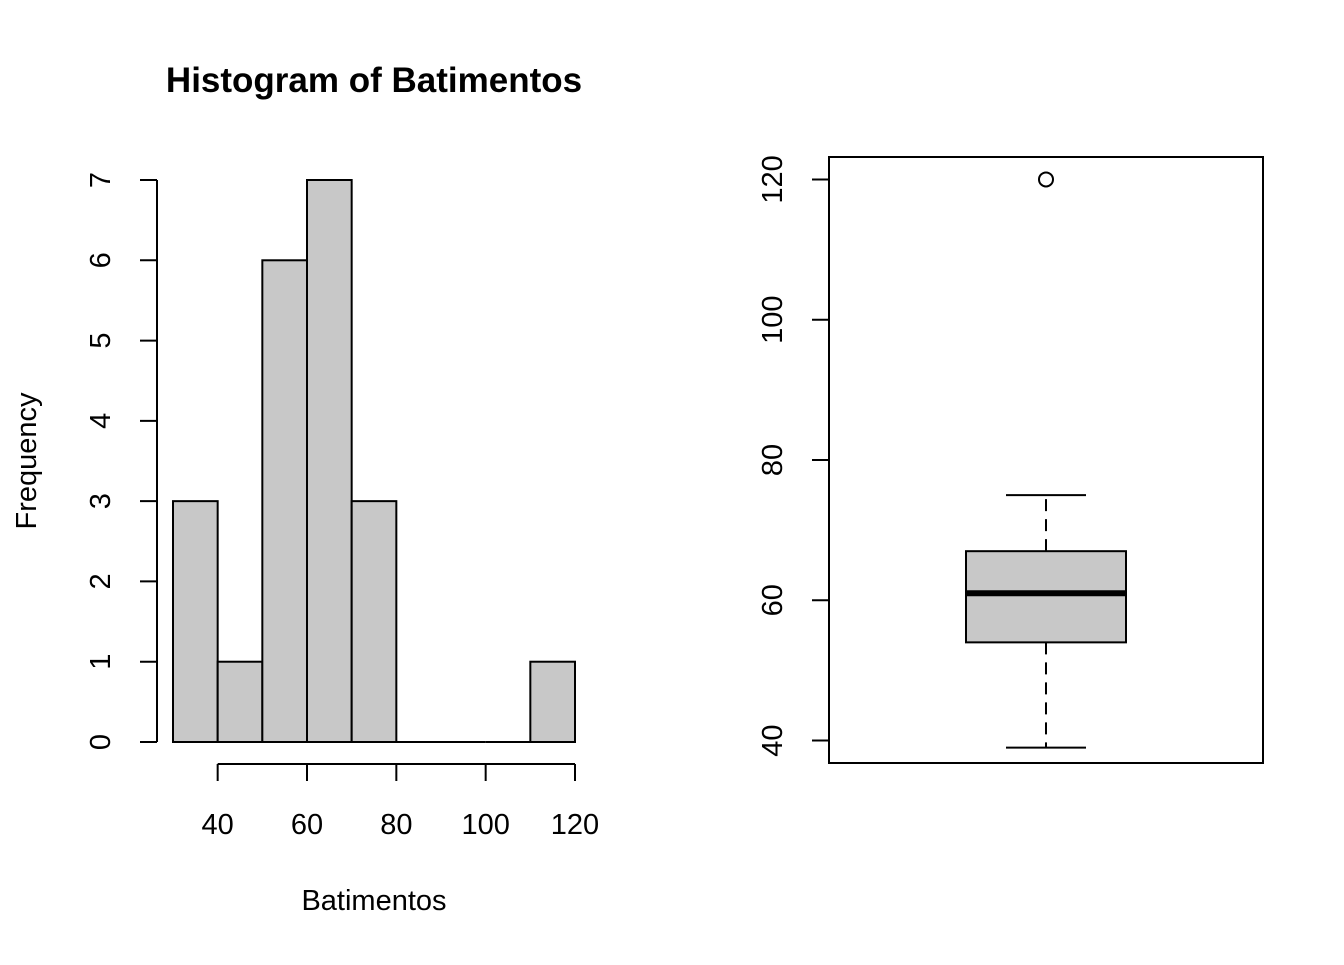 The width and height of the screenshot is (1344, 965). Describe the element at coordinates (101, 421) in the screenshot. I see `histogram-y-tick-label-4: 4` at that location.